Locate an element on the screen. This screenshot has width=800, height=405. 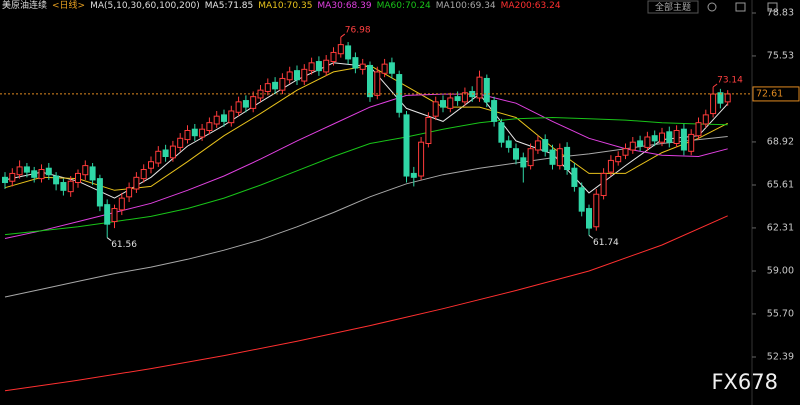
y-tick-label: 55.70 is located at coordinates (780, 313).